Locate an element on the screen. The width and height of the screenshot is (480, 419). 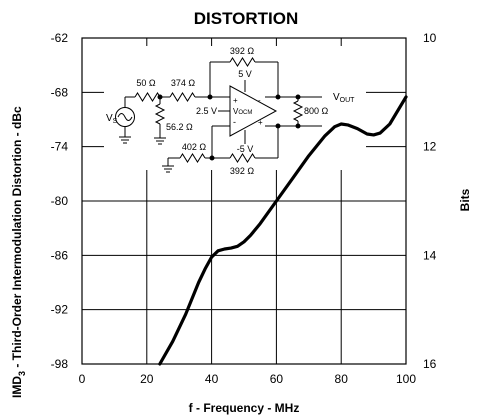
x-tick-label: 80 is located at coordinates (342, 379).